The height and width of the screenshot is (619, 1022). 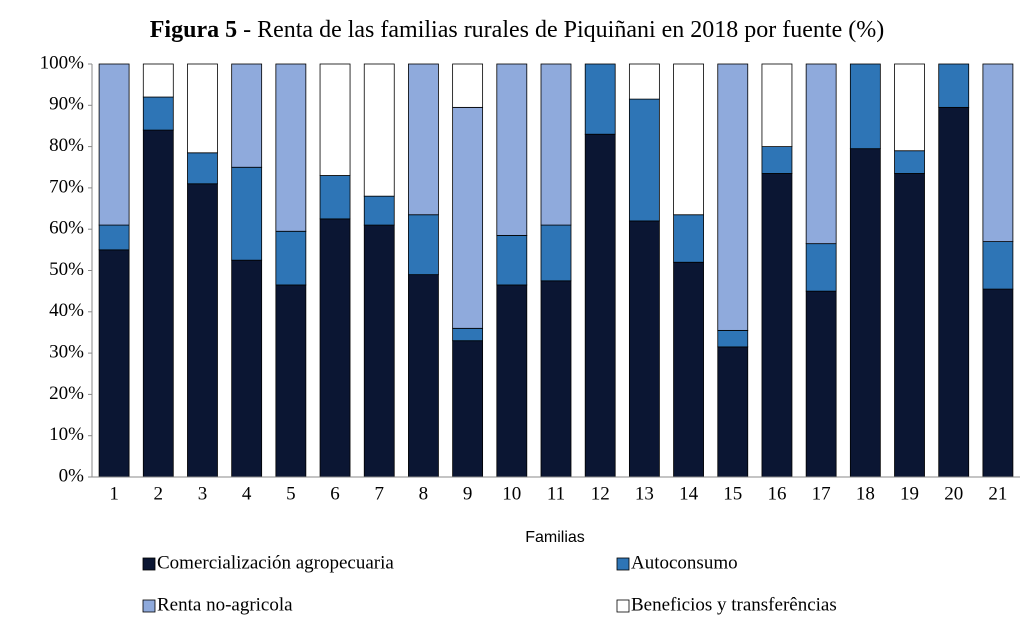 I want to click on y-tick-label: 70%, so click(x=66, y=186).